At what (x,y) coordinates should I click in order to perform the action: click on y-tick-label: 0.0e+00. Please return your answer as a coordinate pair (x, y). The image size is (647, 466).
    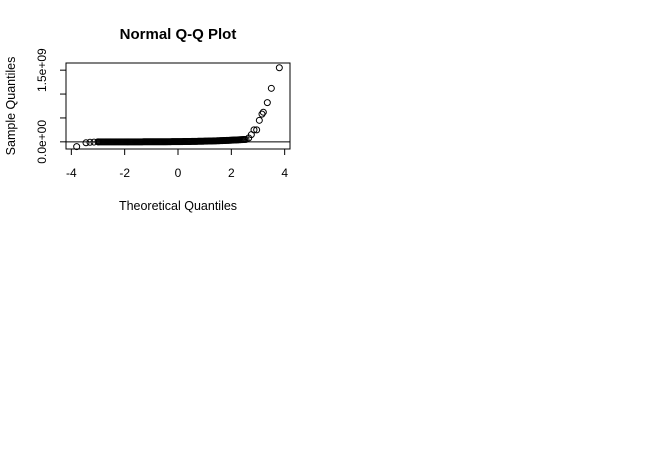
    Looking at the image, I should click on (42, 142).